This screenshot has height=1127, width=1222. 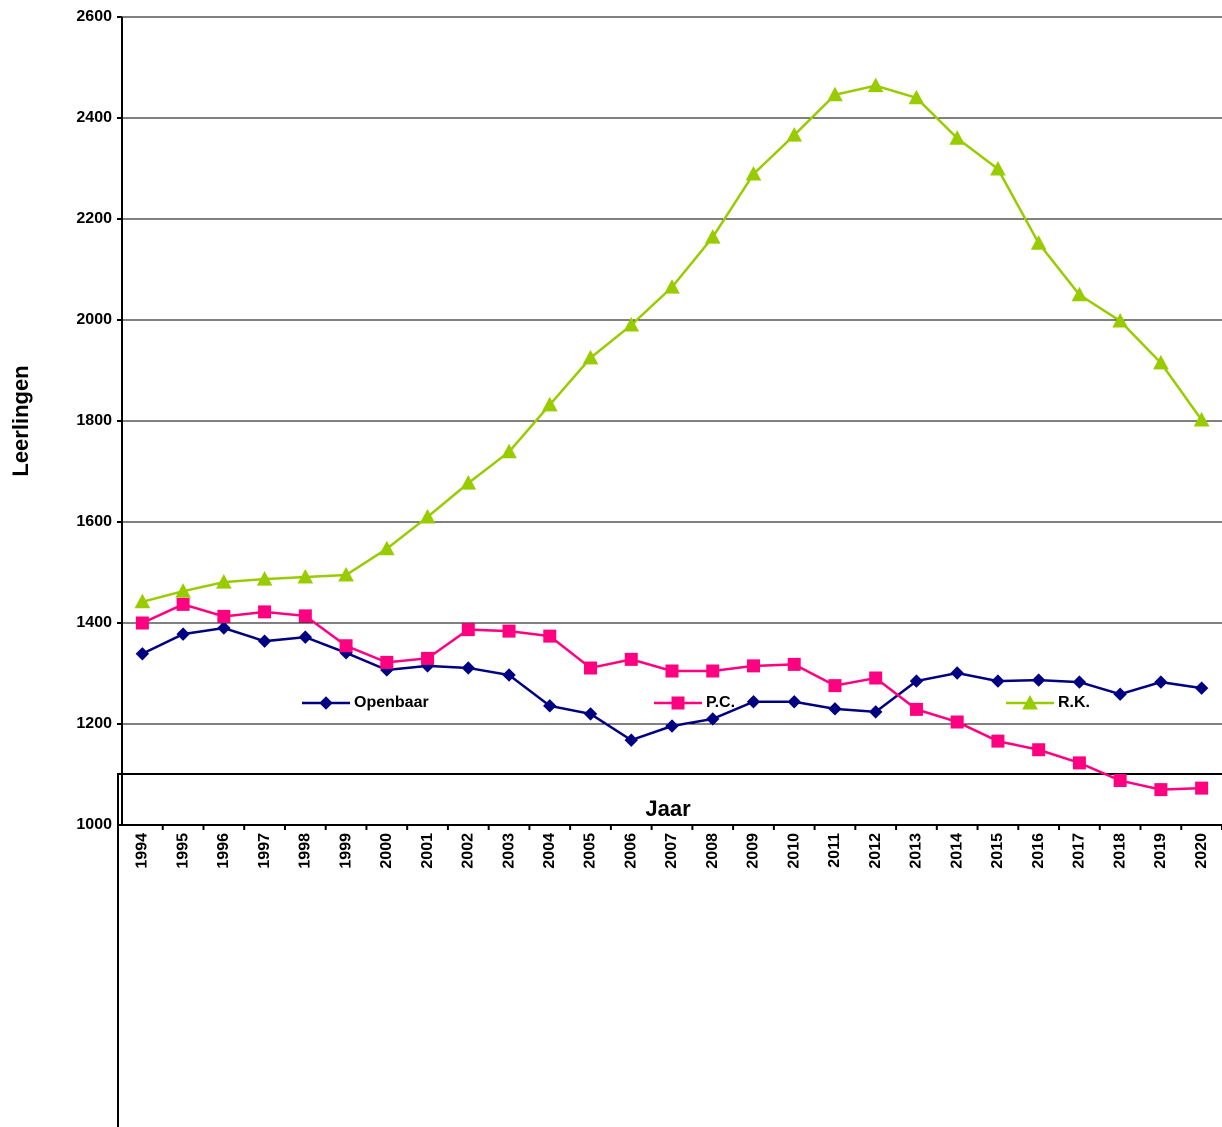 What do you see at coordinates (1119, 851) in the screenshot?
I see `x-tick-label: 2018` at bounding box center [1119, 851].